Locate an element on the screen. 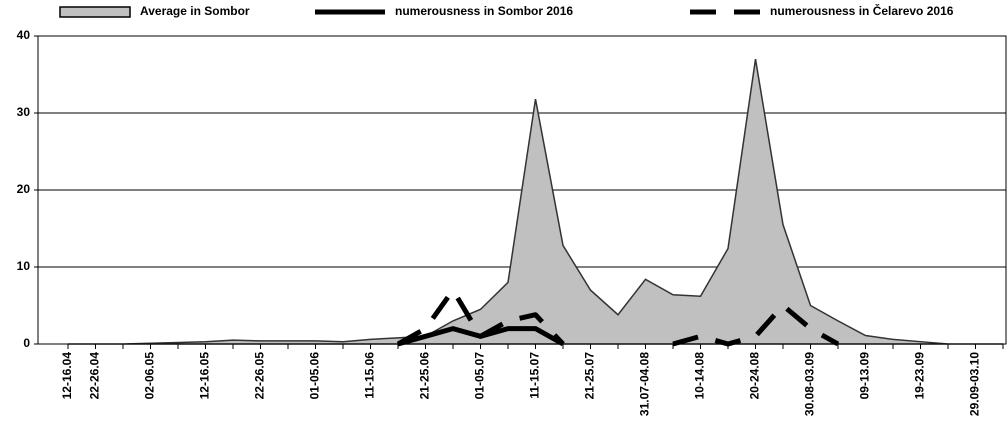  x-tick-label: 09-13.09 is located at coordinates (865, 376).